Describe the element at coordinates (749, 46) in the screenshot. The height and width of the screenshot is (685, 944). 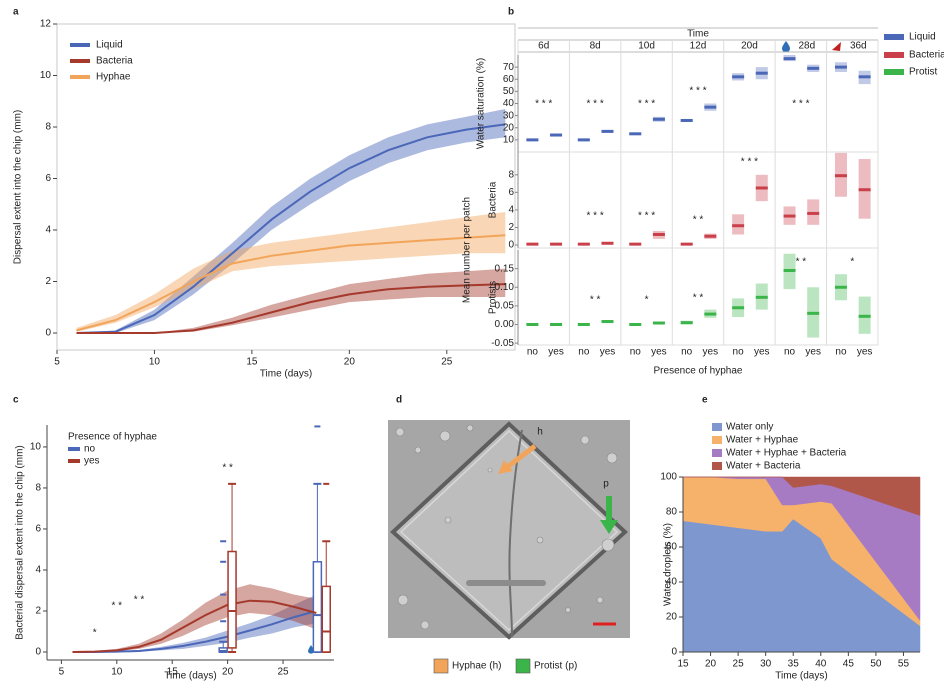
I see `group-label: 20d` at that location.